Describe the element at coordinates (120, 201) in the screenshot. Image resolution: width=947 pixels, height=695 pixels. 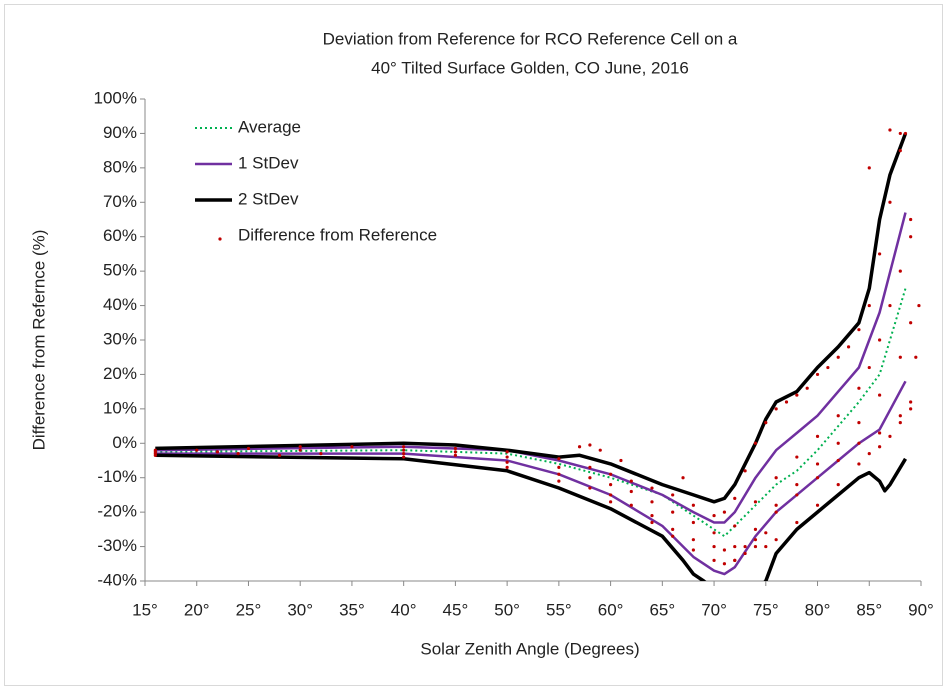
I see `y-tick-label: 70%` at that location.